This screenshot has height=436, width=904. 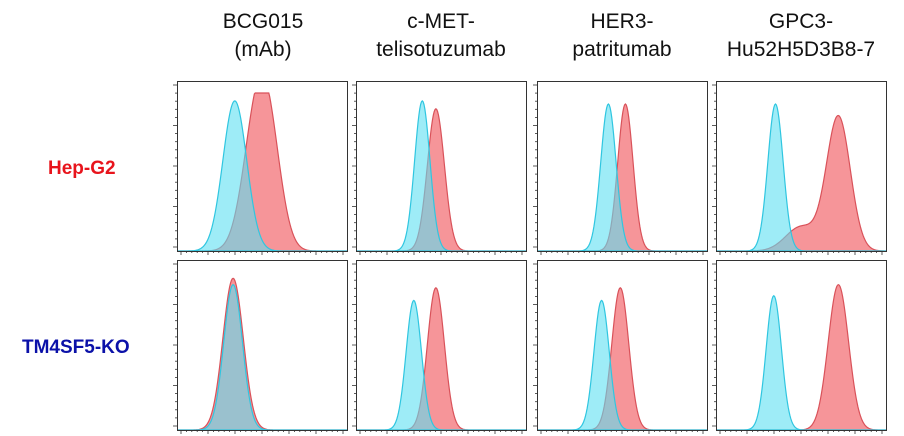 What do you see at coordinates (801, 36) in the screenshot?
I see `column-header-gpc3: GPC3- Hu52H5D3B8-7` at bounding box center [801, 36].